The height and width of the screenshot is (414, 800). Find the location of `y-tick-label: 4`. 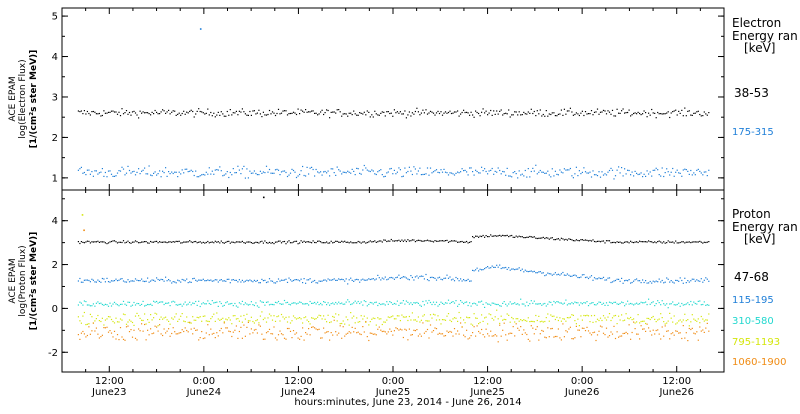

y-tick-label: 4 is located at coordinates (55, 221).